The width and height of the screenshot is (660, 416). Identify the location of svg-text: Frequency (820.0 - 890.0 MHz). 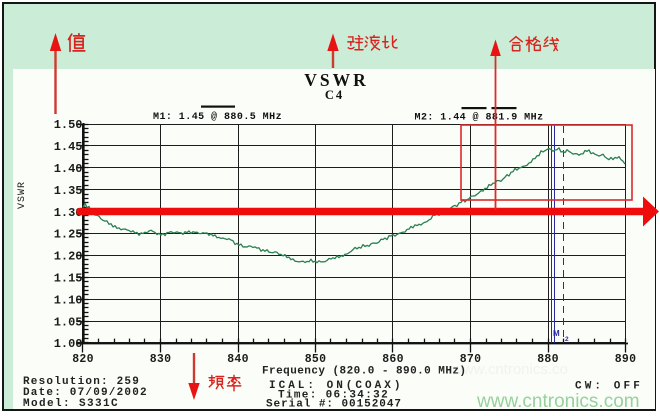
(364, 372).